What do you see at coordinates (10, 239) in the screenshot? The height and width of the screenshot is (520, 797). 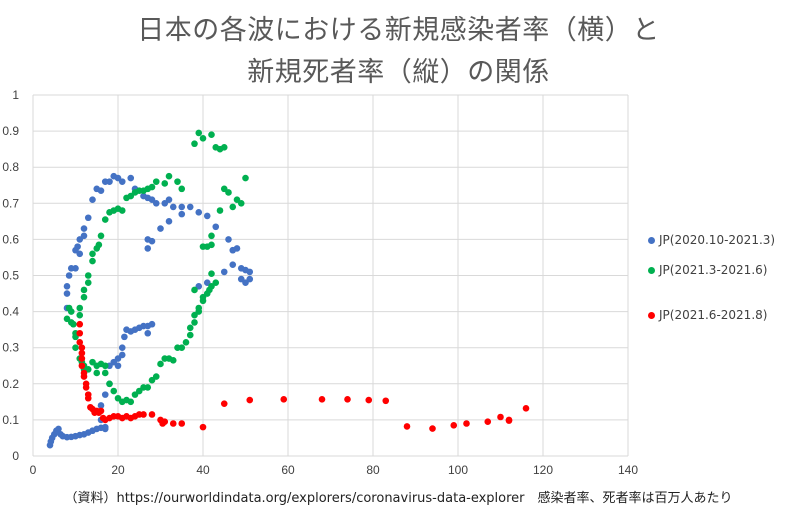 I see `y-tick-label: 0.6` at bounding box center [10, 239].